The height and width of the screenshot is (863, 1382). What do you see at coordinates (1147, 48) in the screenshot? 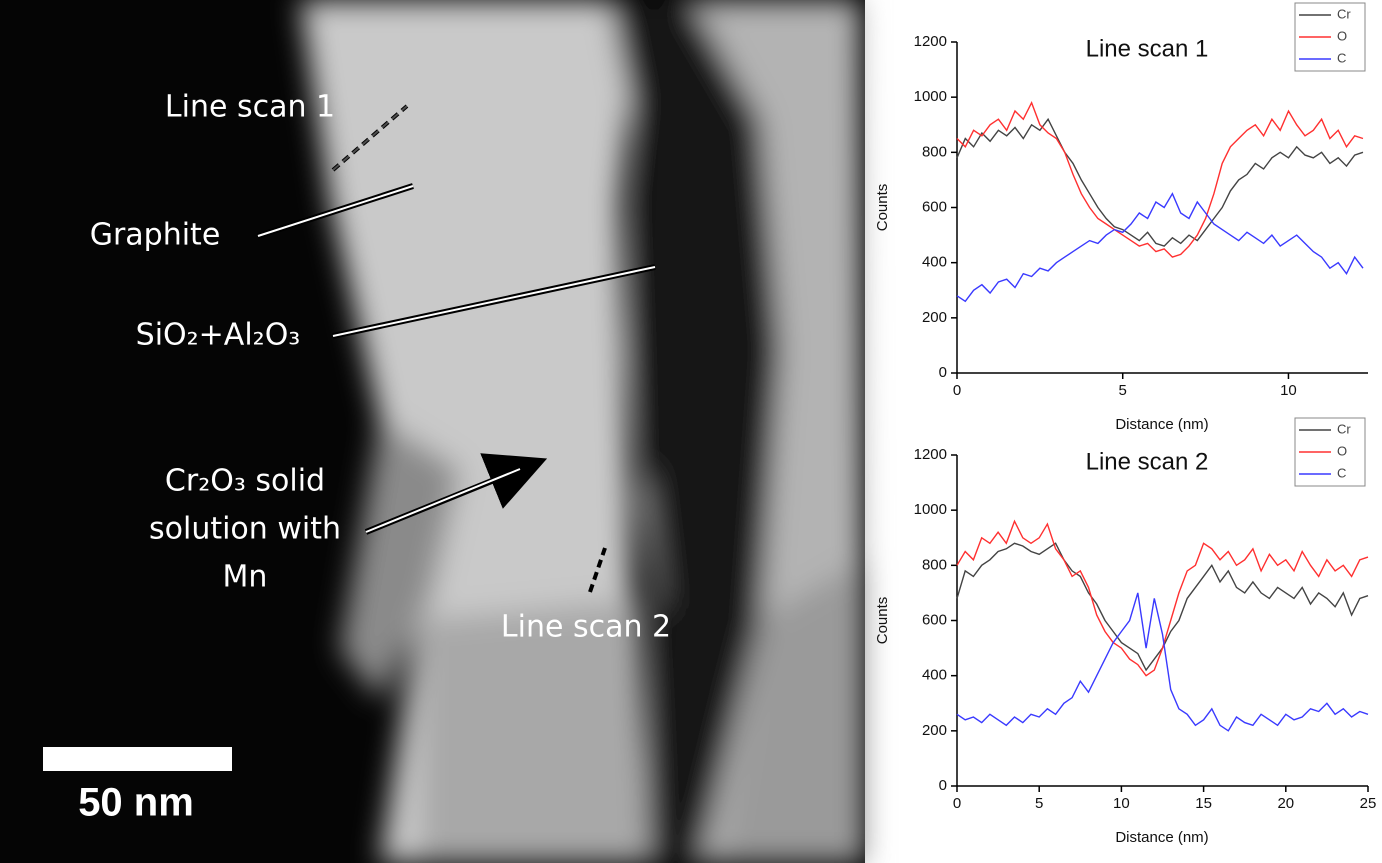
I see `chart-title: Line scan 1` at bounding box center [1147, 48].